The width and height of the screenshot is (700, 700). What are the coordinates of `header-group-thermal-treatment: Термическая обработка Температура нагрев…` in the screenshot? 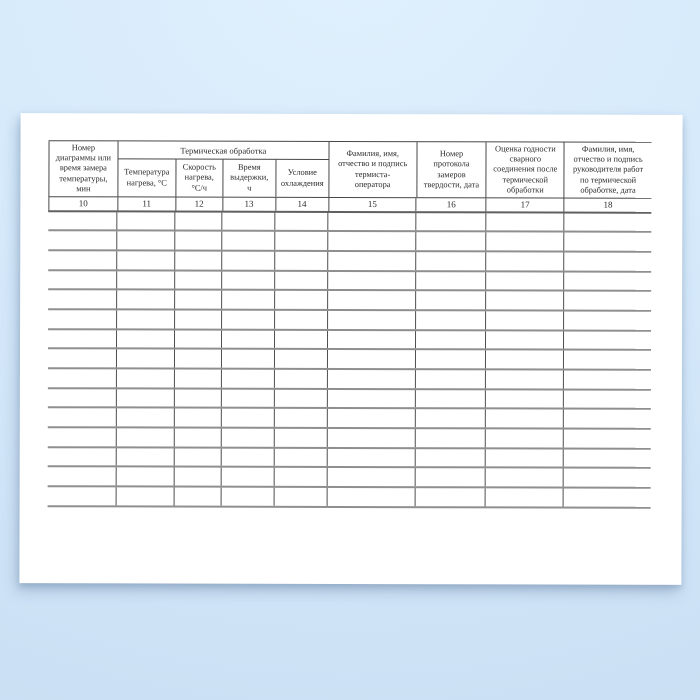 It's located at (224, 169).